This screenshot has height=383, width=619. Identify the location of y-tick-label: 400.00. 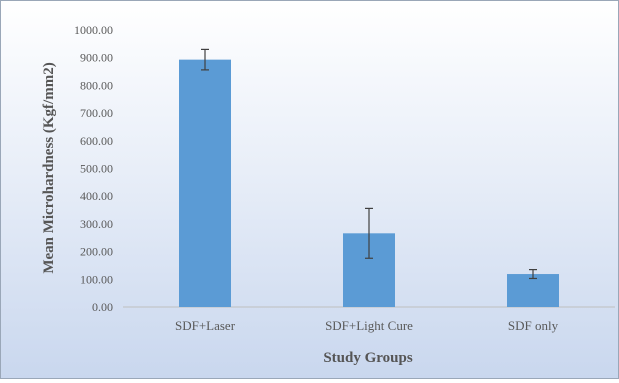
(96, 196).